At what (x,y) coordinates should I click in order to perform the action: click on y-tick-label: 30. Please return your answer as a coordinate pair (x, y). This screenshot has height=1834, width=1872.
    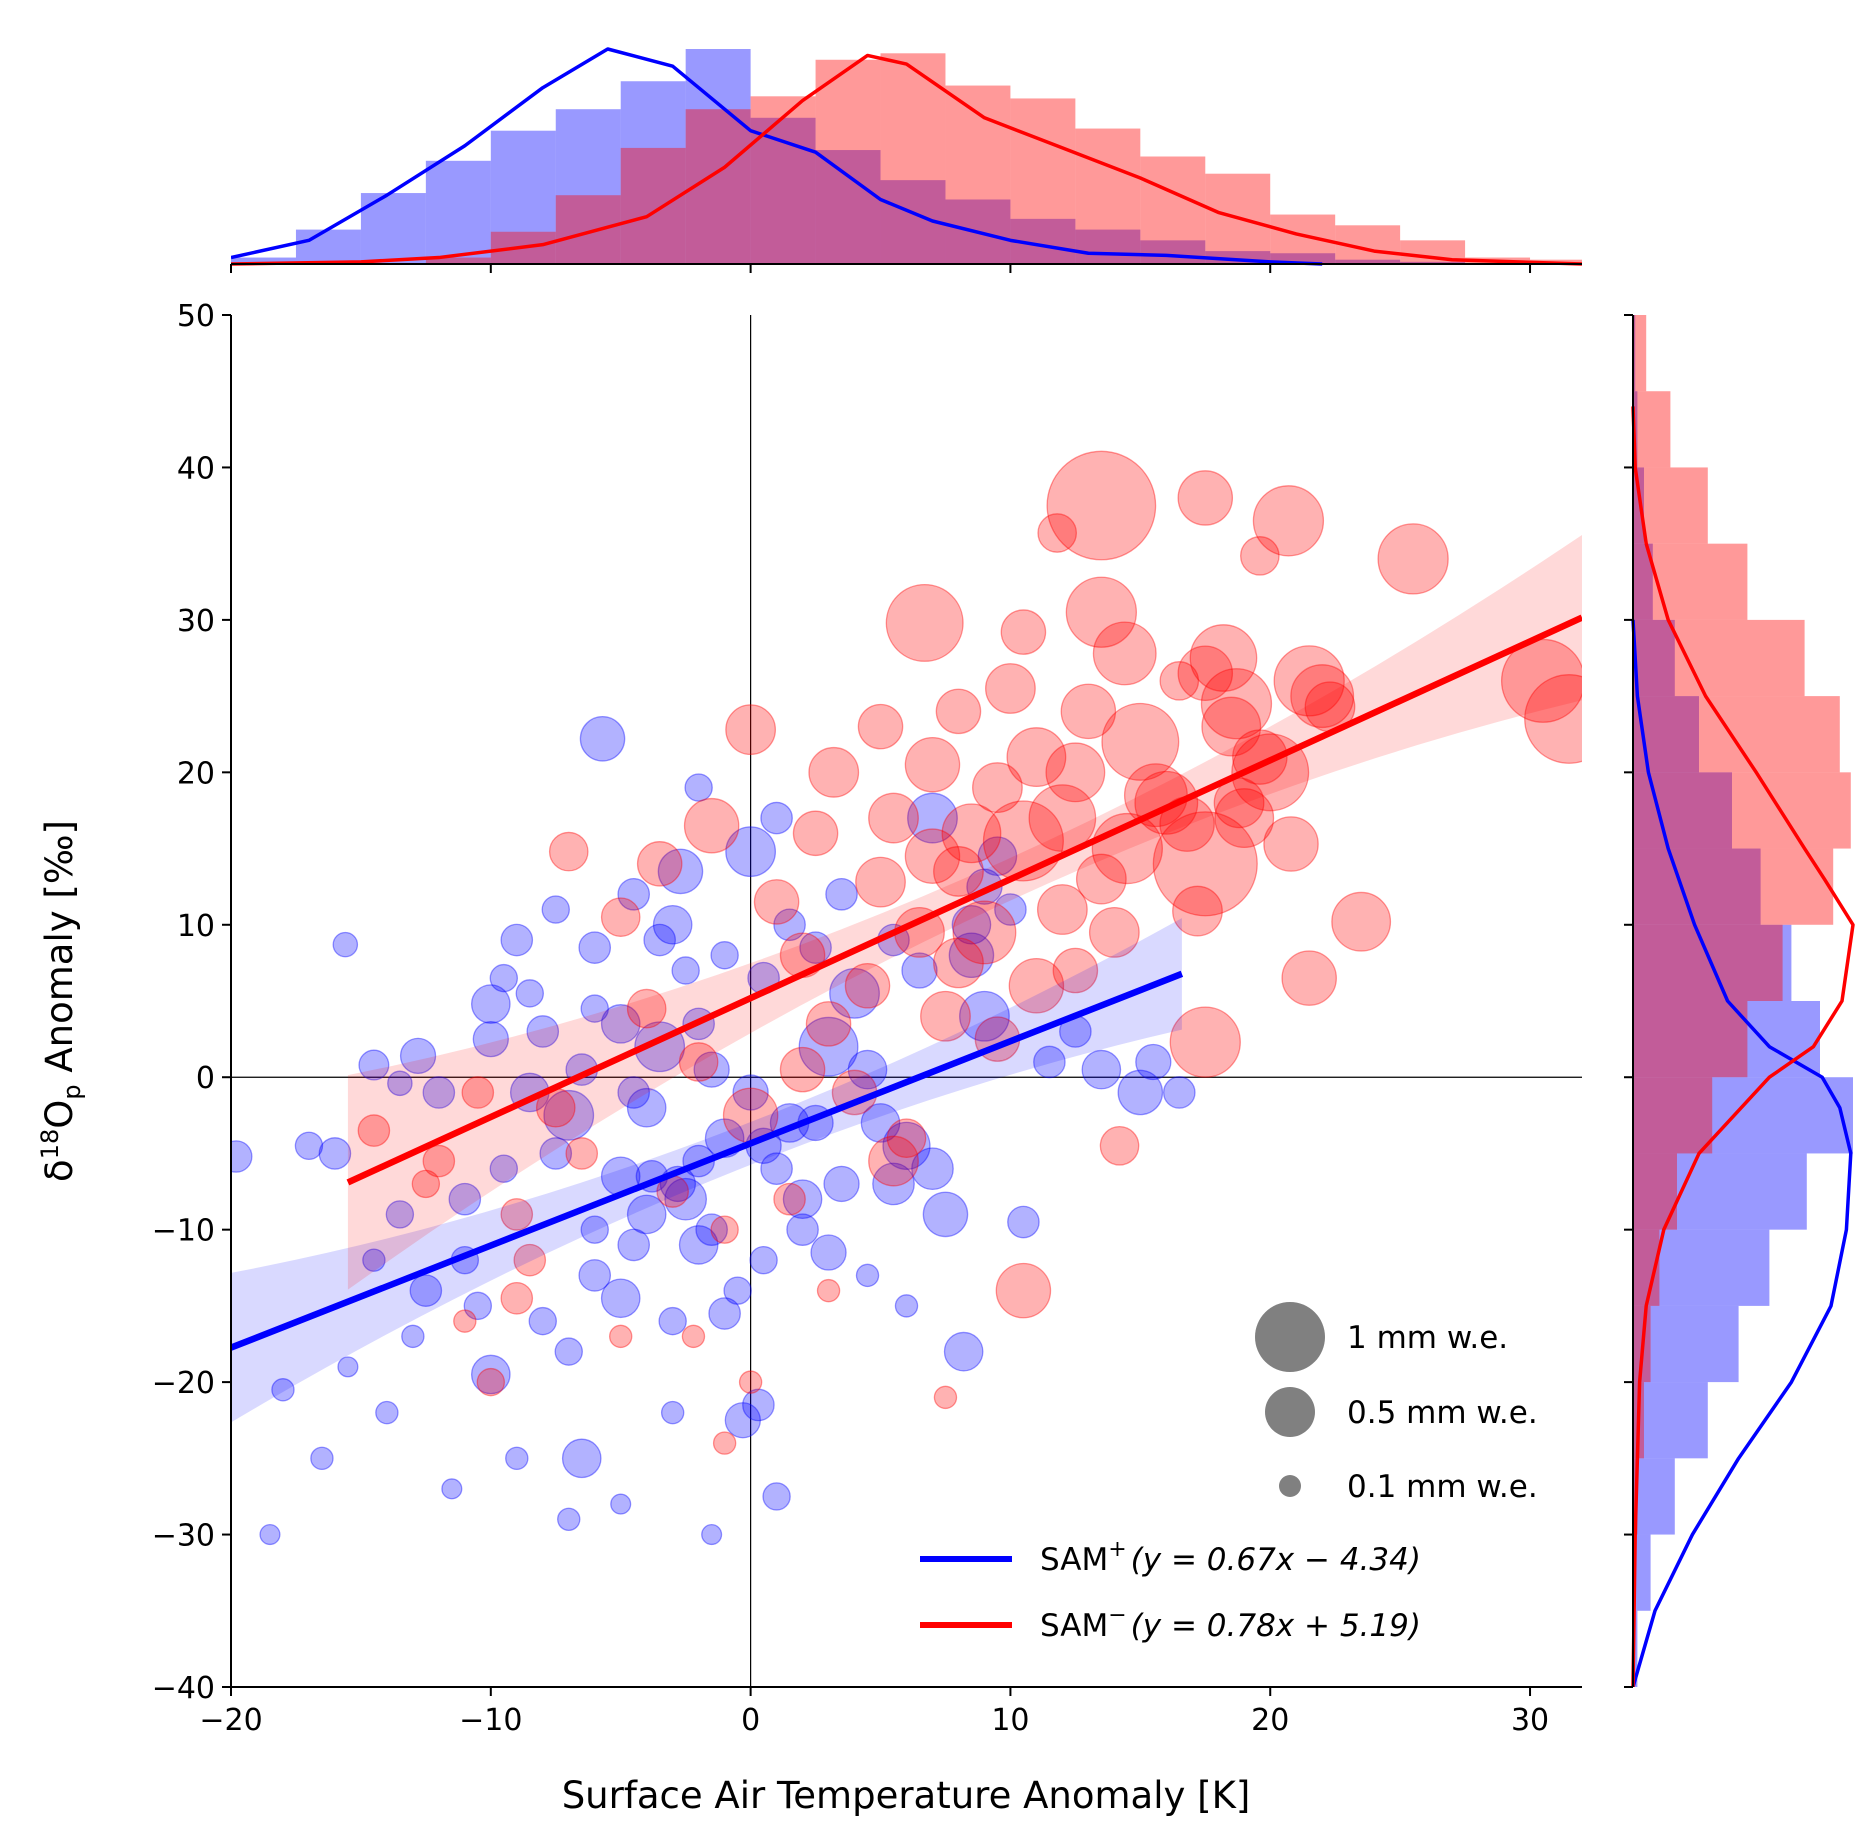
    Looking at the image, I should click on (196, 621).